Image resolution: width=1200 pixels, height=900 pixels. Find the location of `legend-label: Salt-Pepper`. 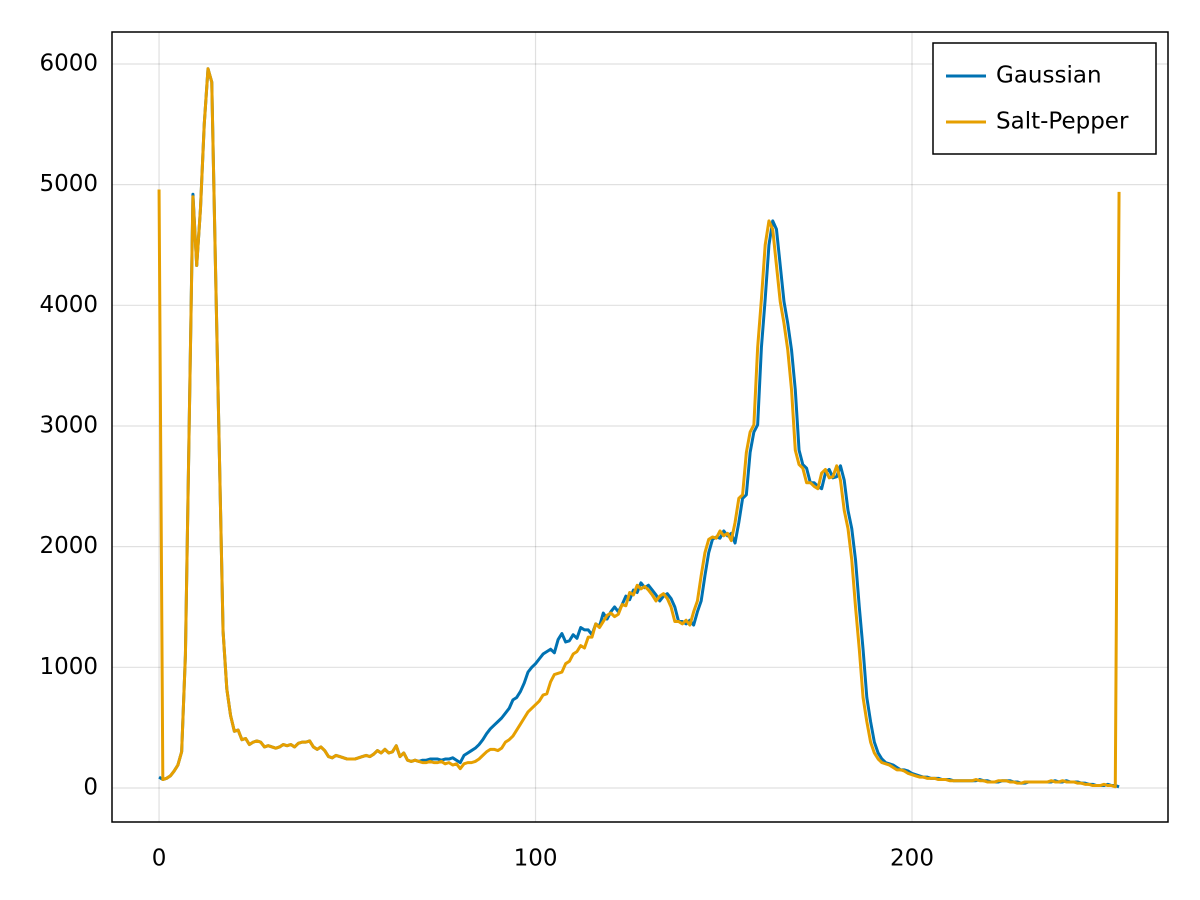

legend-label: Salt-Pepper is located at coordinates (1062, 122).